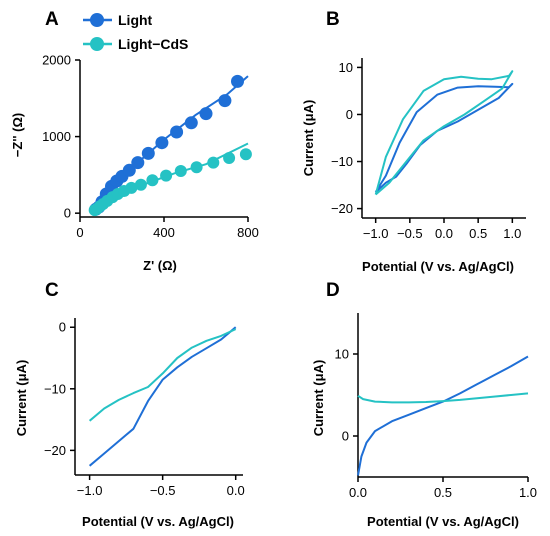 This screenshot has height=536, width=550. What do you see at coordinates (160, 265) in the screenshot?
I see `panel-a-x-label: Z' (Ω)` at bounding box center [160, 265].